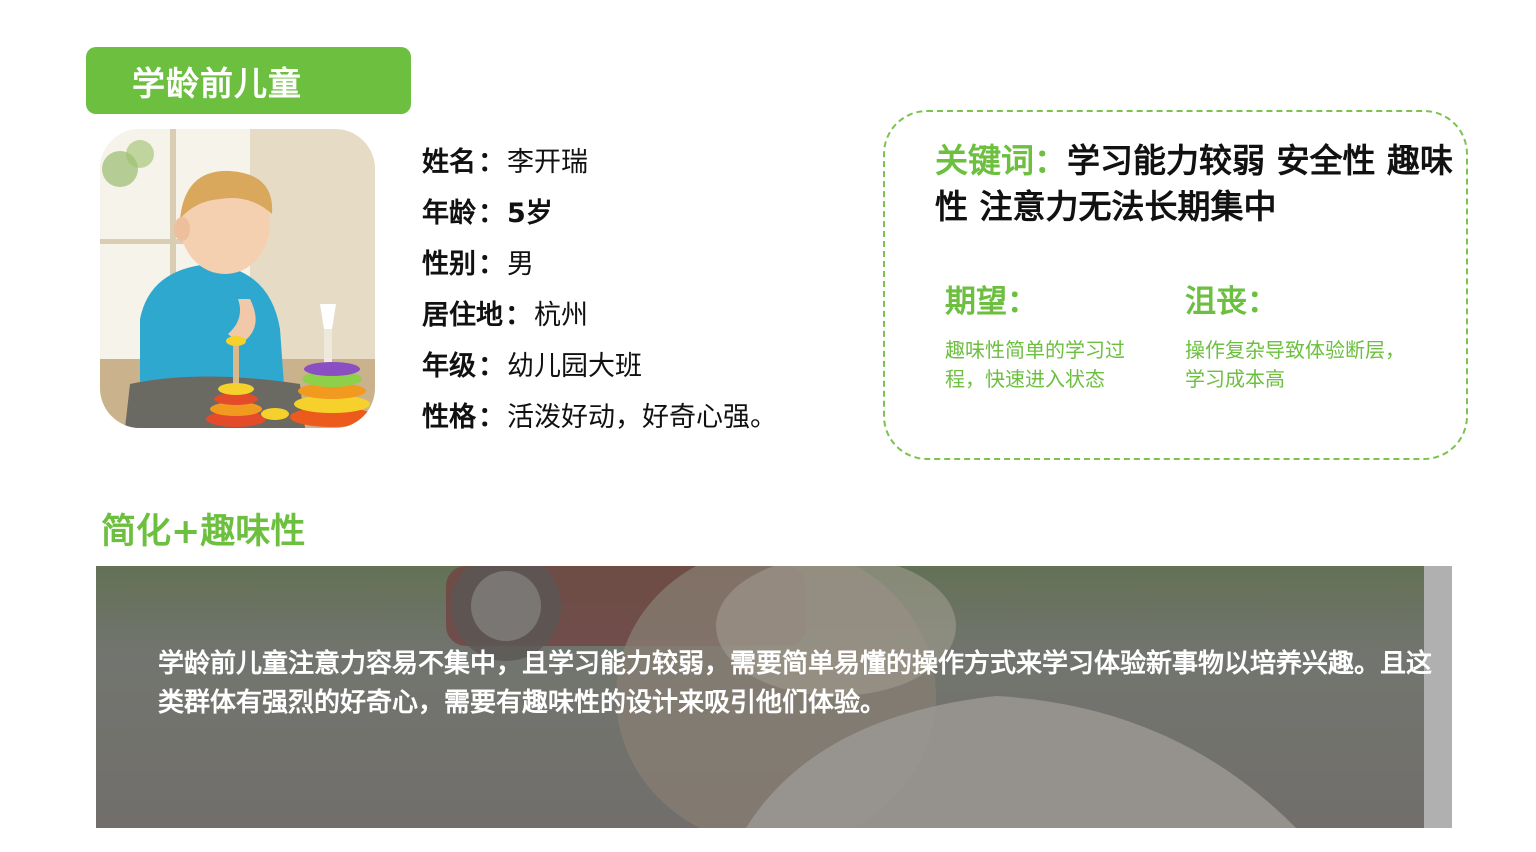 This screenshot has width=1536, height=852. What do you see at coordinates (1001, 160) in the screenshot?
I see `keywords-label: 关键词：` at bounding box center [1001, 160].